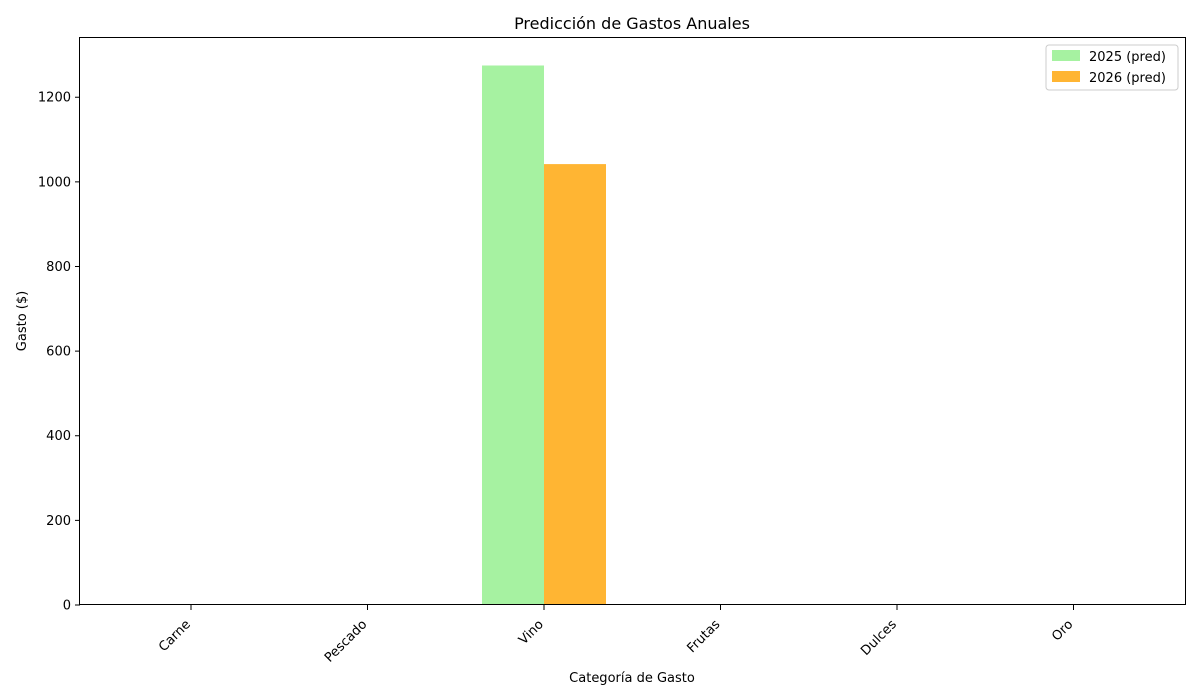  I want to click on y-tick-label: 1200, so click(54, 98).